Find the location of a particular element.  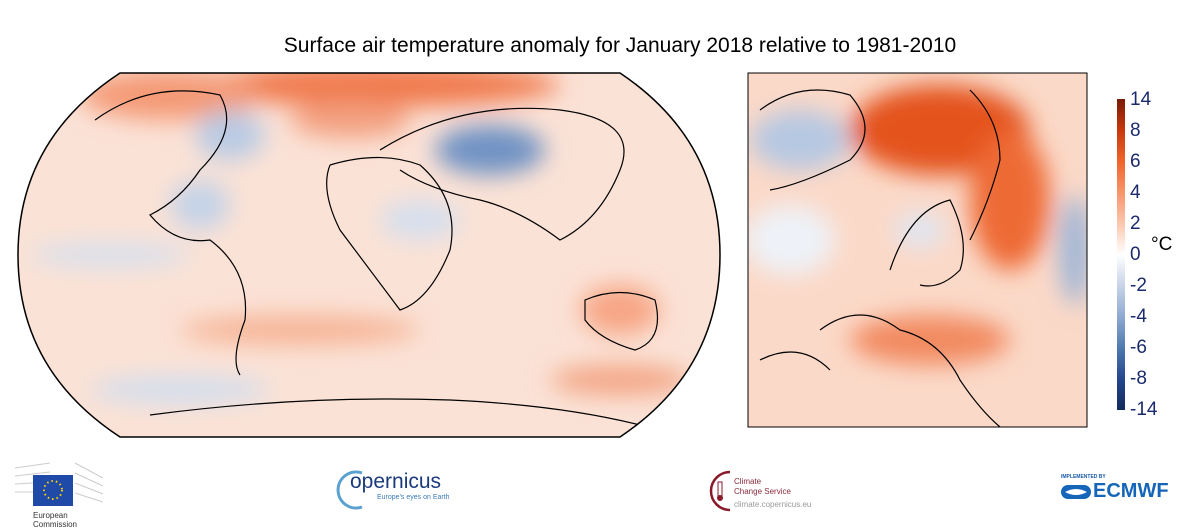

copernicus-tagline: Europe's eyes on Earth is located at coordinates (413, 497).